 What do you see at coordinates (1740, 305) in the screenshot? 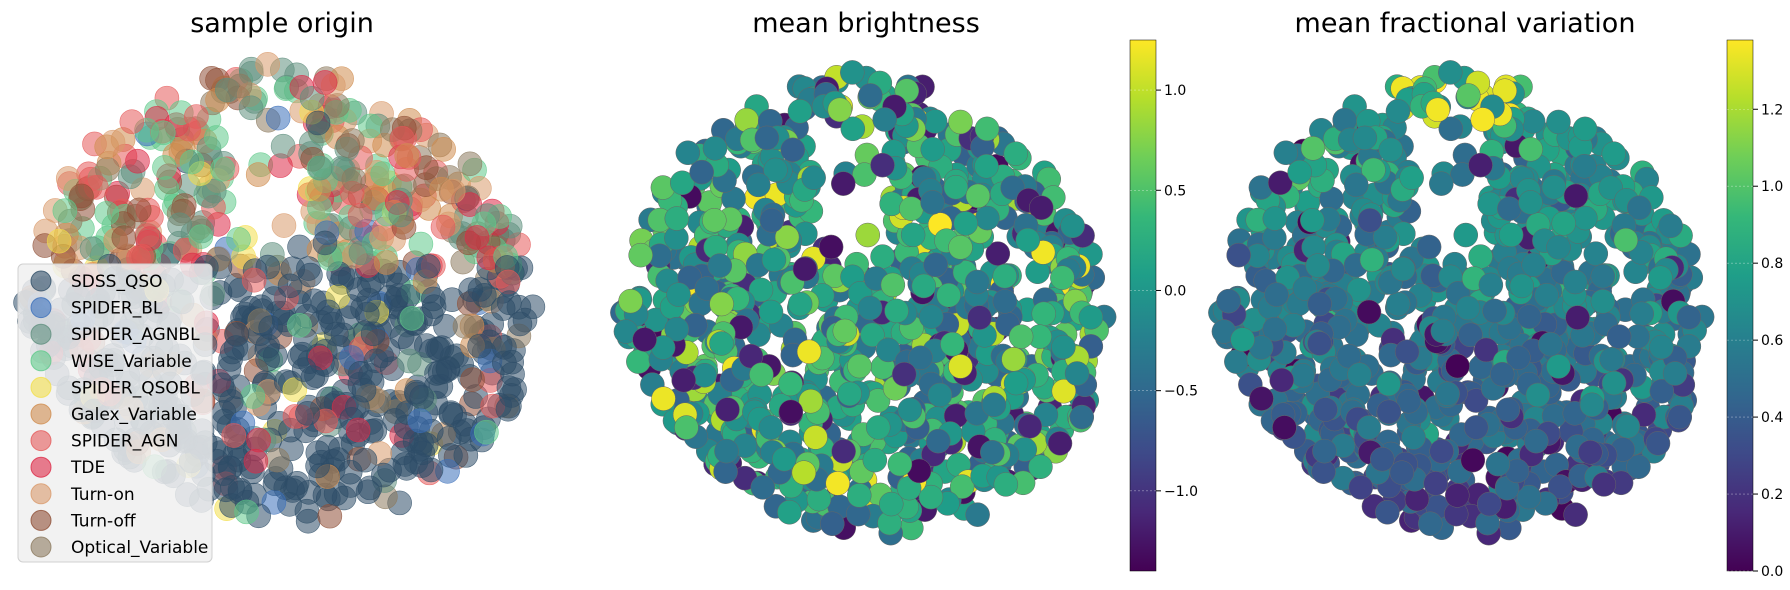
I see `colorbar-gradient` at bounding box center [1740, 305].